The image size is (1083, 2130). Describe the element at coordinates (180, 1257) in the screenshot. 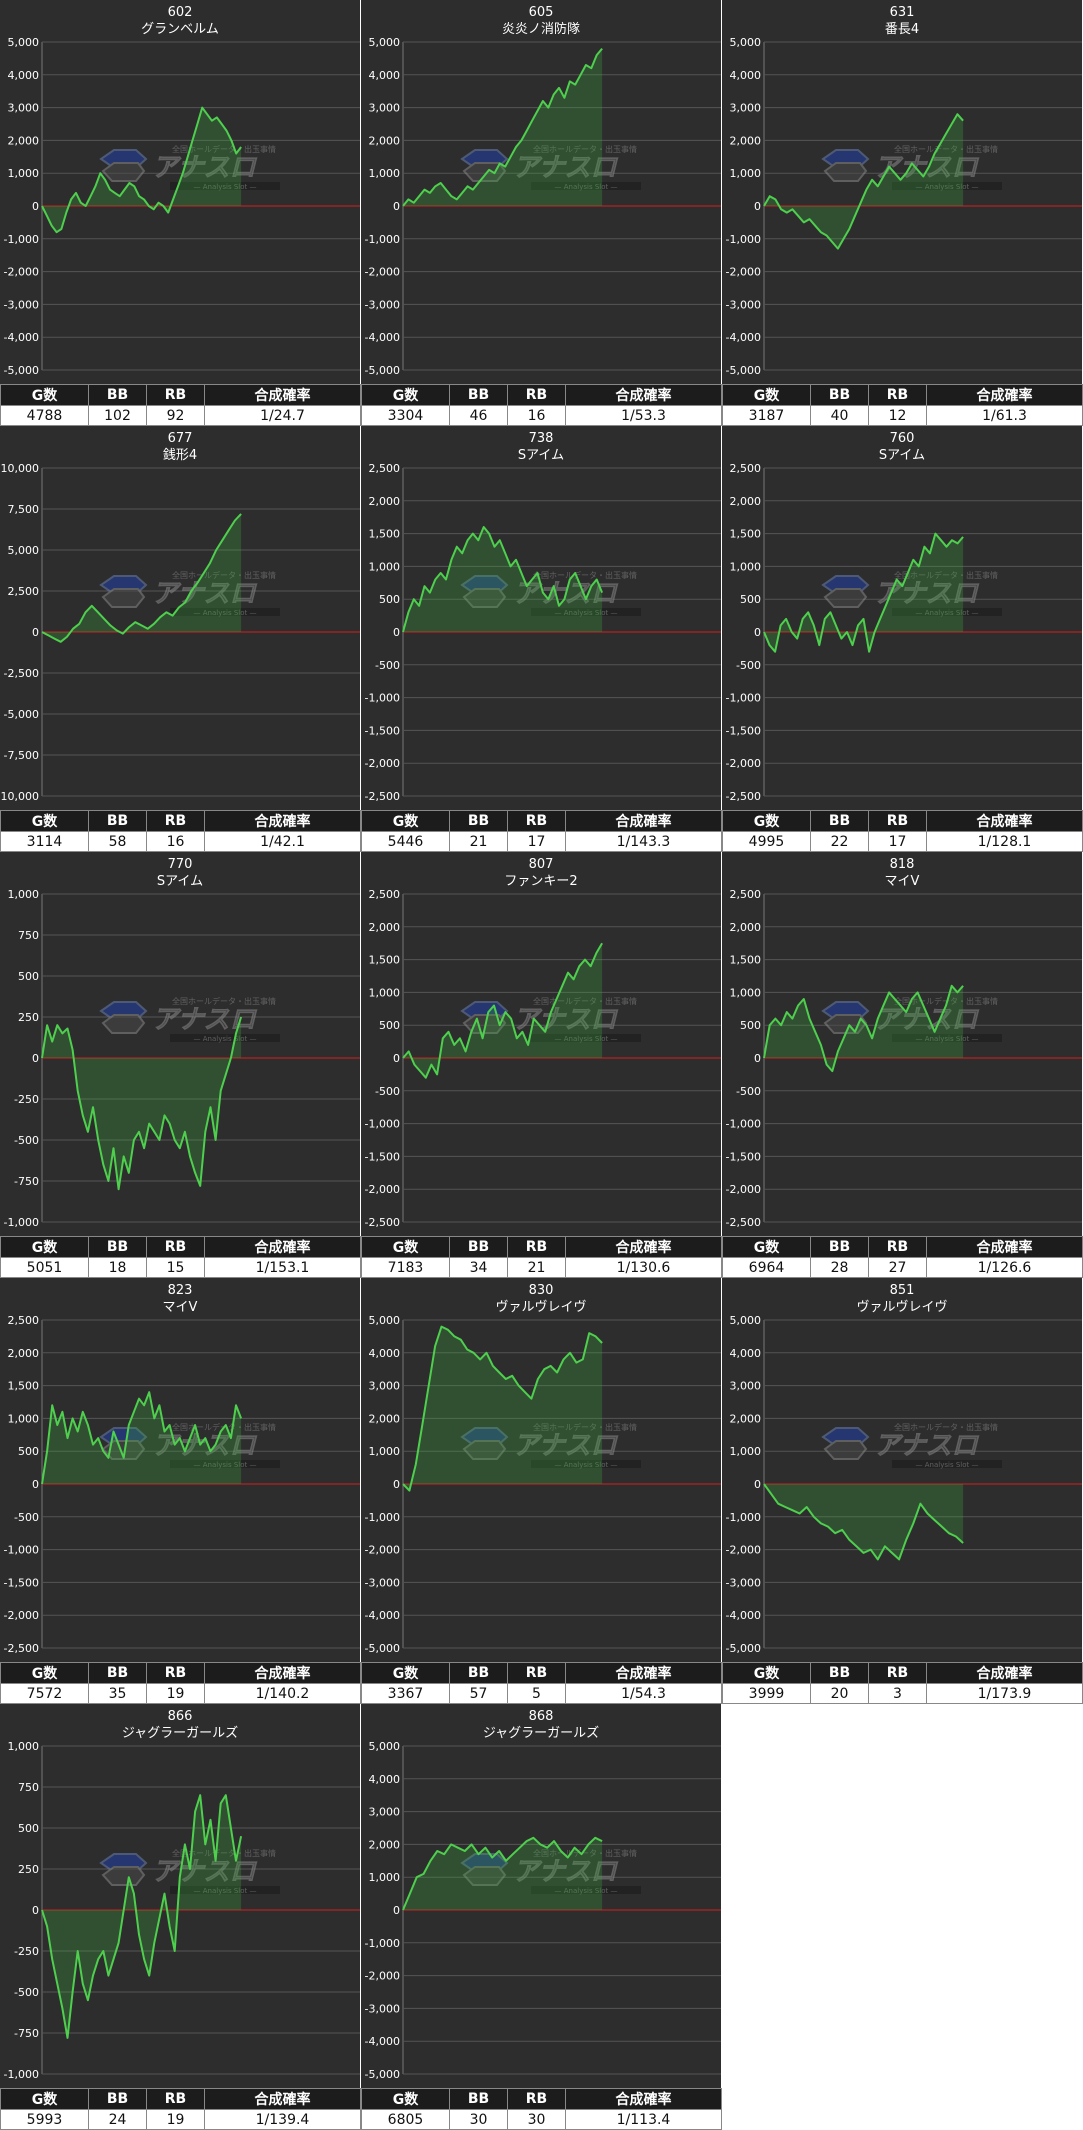

I see `stats-table: G数 BB RB 合成確率 5051 18 15 1/153.1` at that location.